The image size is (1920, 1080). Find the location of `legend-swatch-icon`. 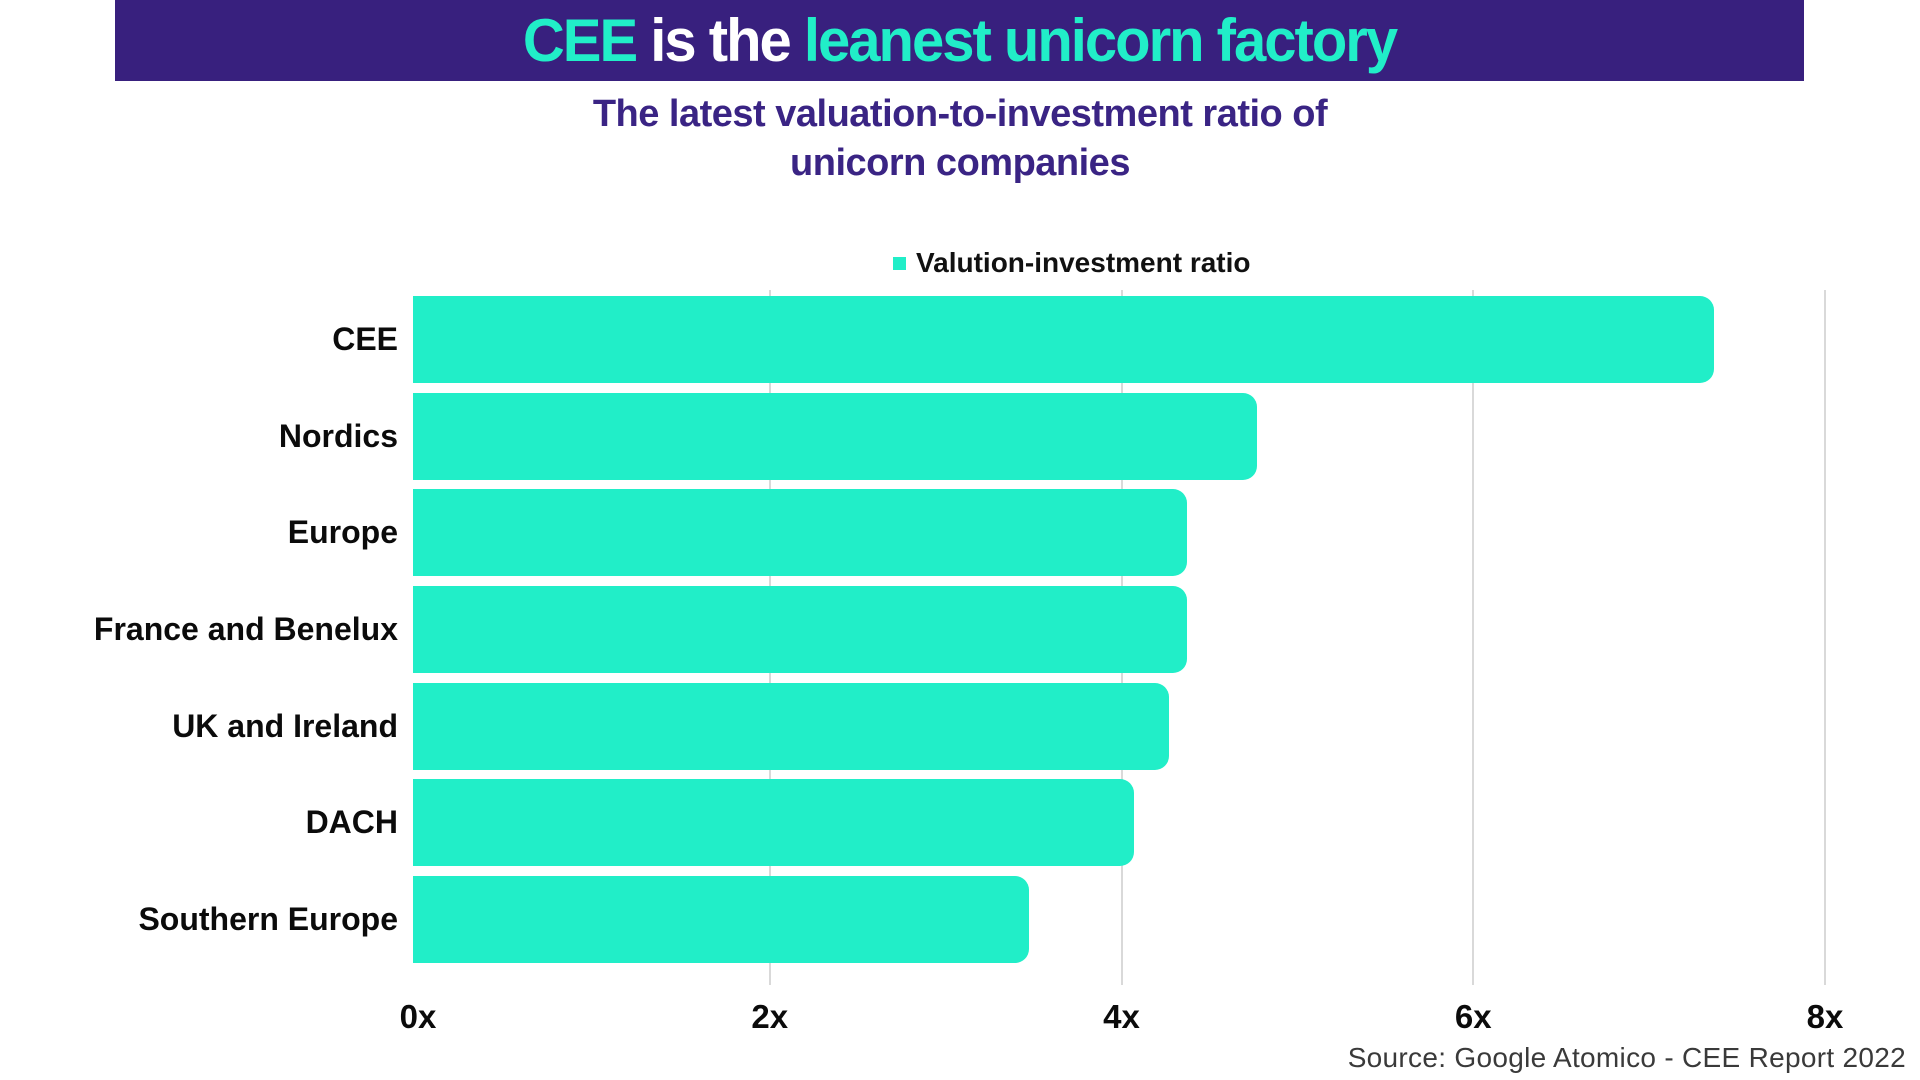

legend-swatch-icon is located at coordinates (899, 263).